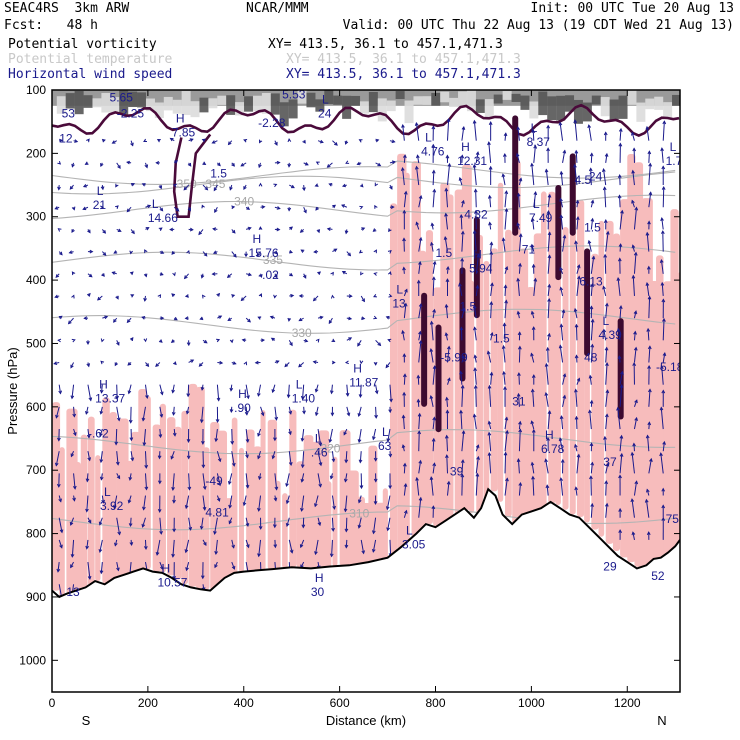 This screenshot has width=740, height=740. Describe the element at coordinates (73, 592) in the screenshot. I see `extremum-value: 13` at that location.